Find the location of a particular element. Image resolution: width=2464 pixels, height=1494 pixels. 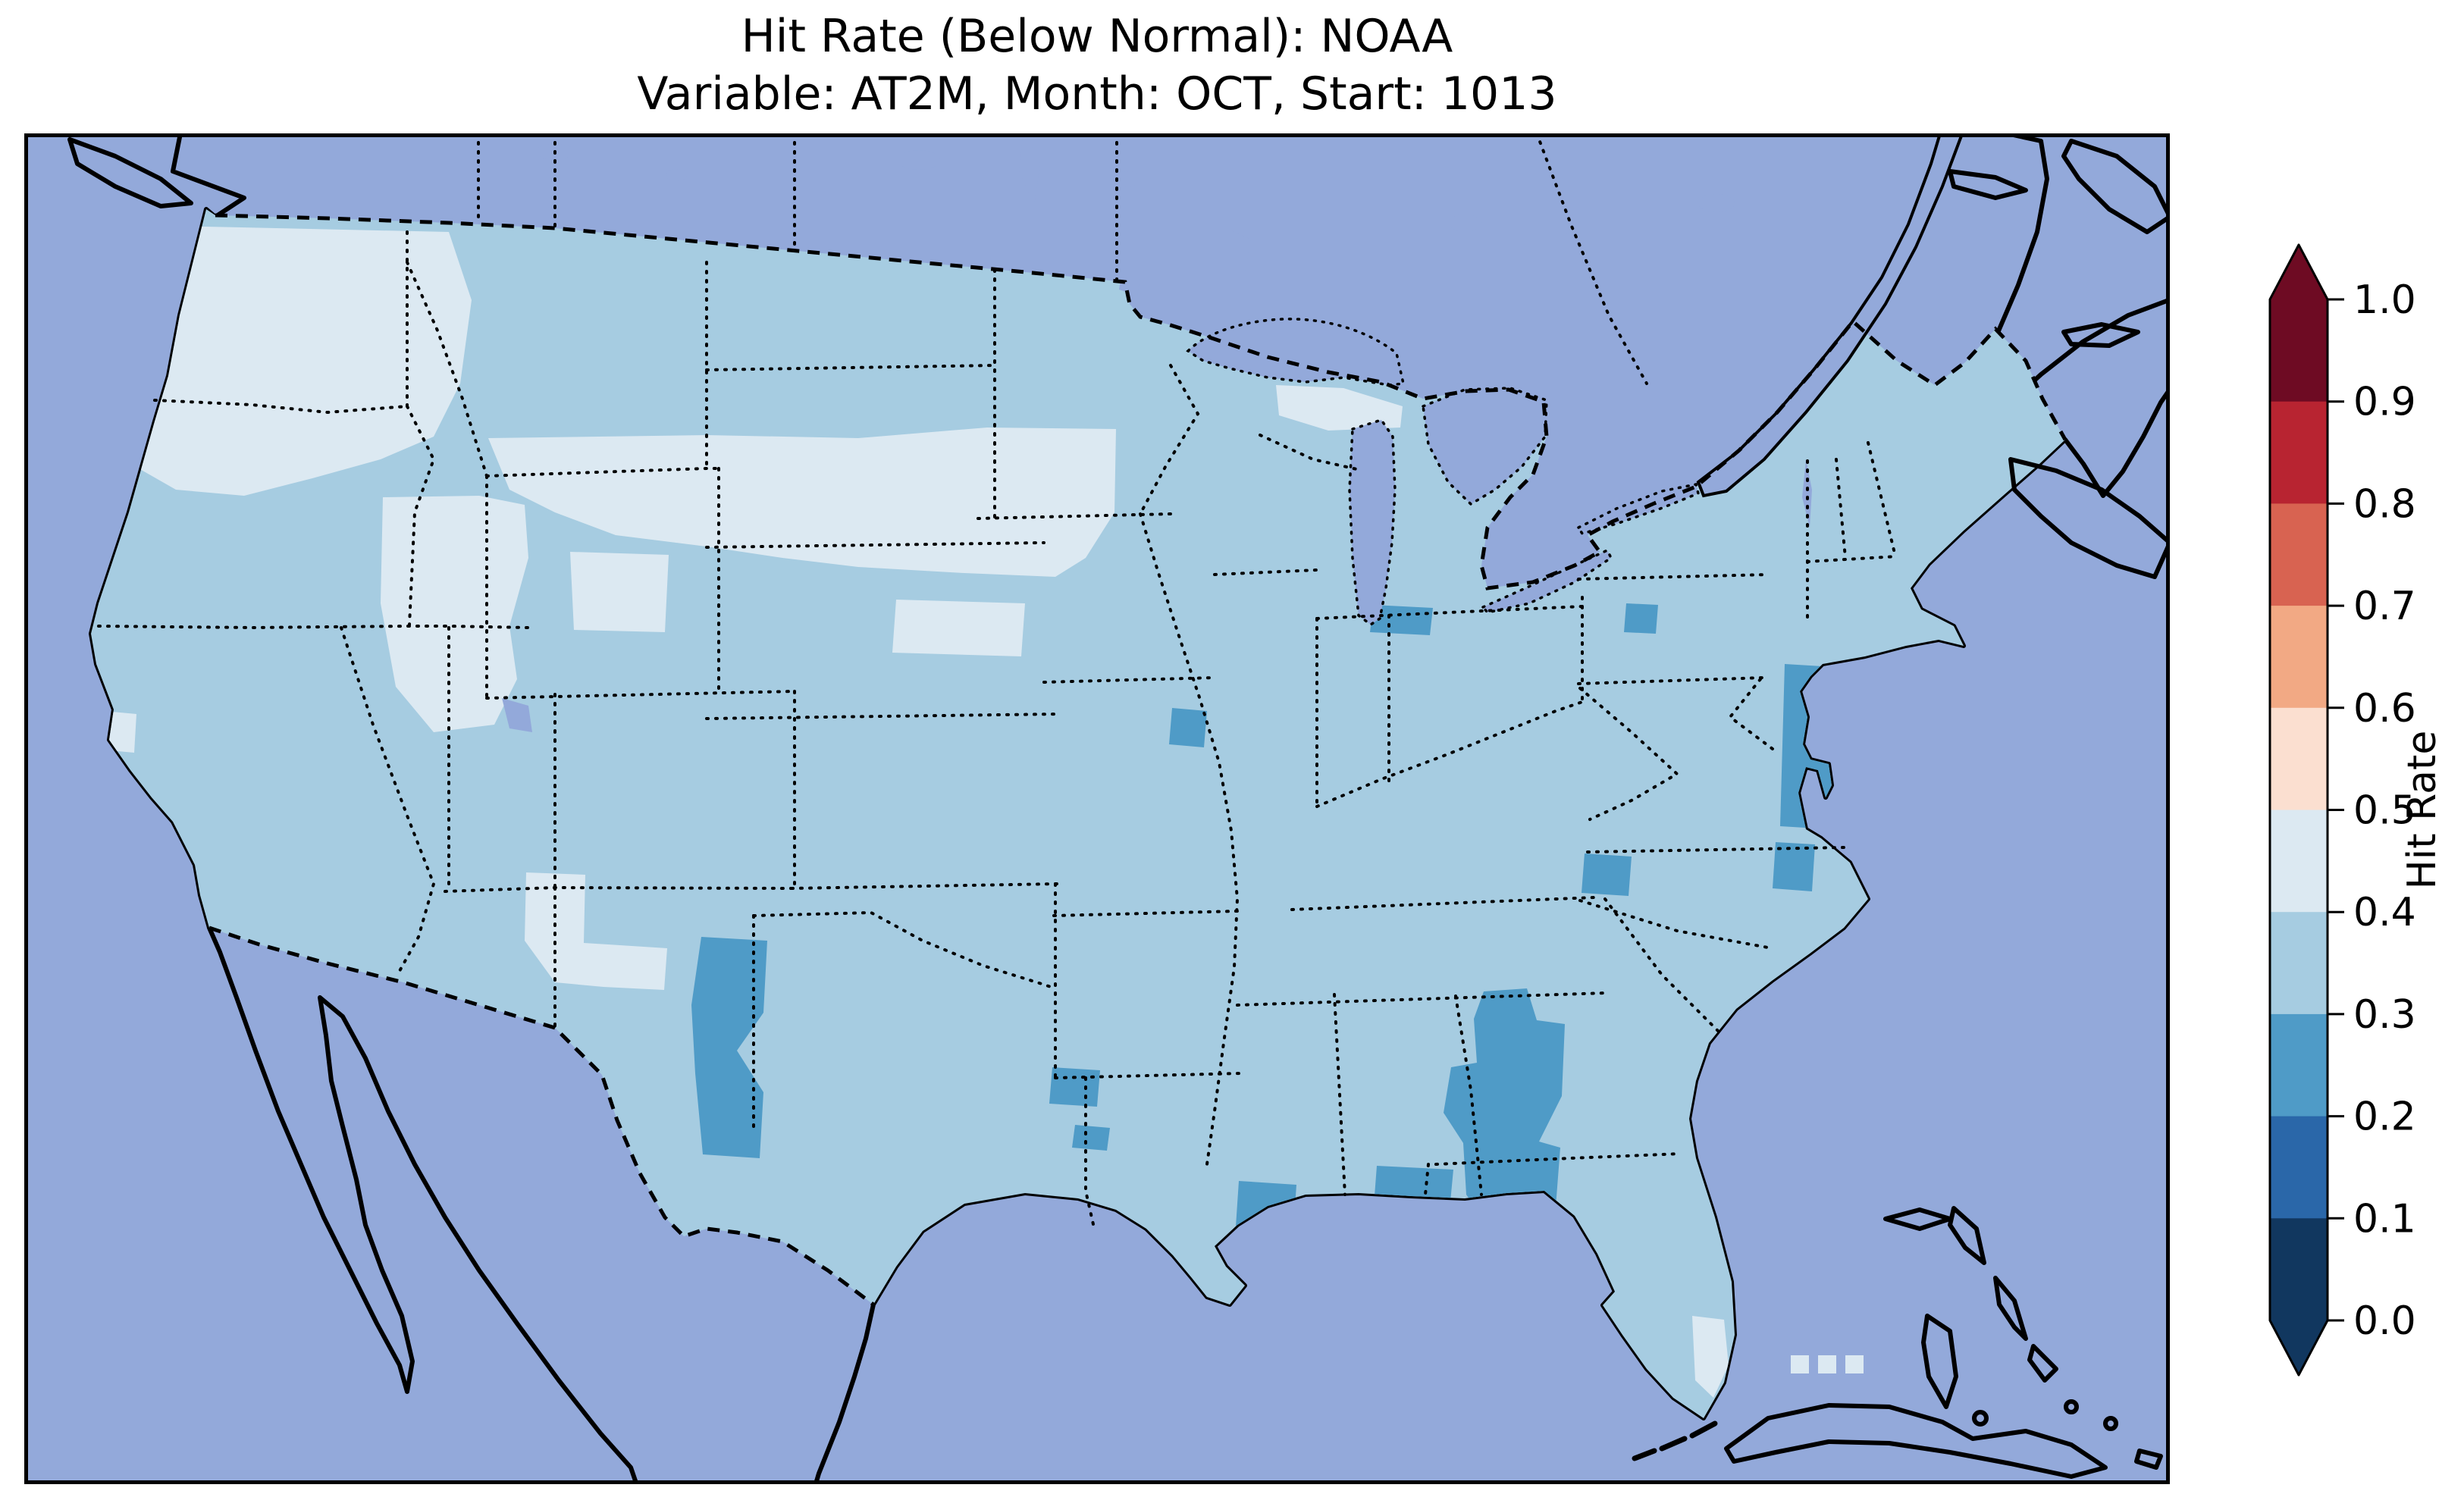

abaco is located at coordinates (1967, 1235).